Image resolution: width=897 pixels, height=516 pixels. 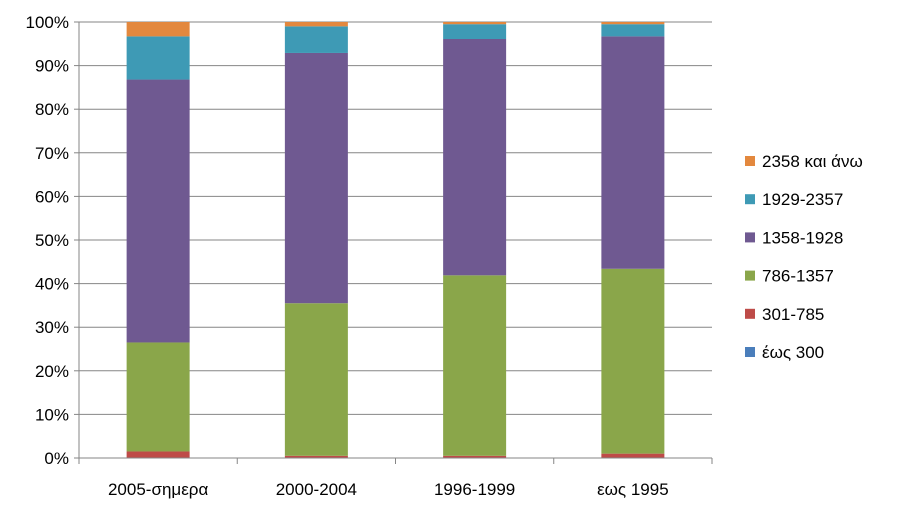 What do you see at coordinates (52, 153) in the screenshot?
I see `y-tick-label: 70%` at bounding box center [52, 153].